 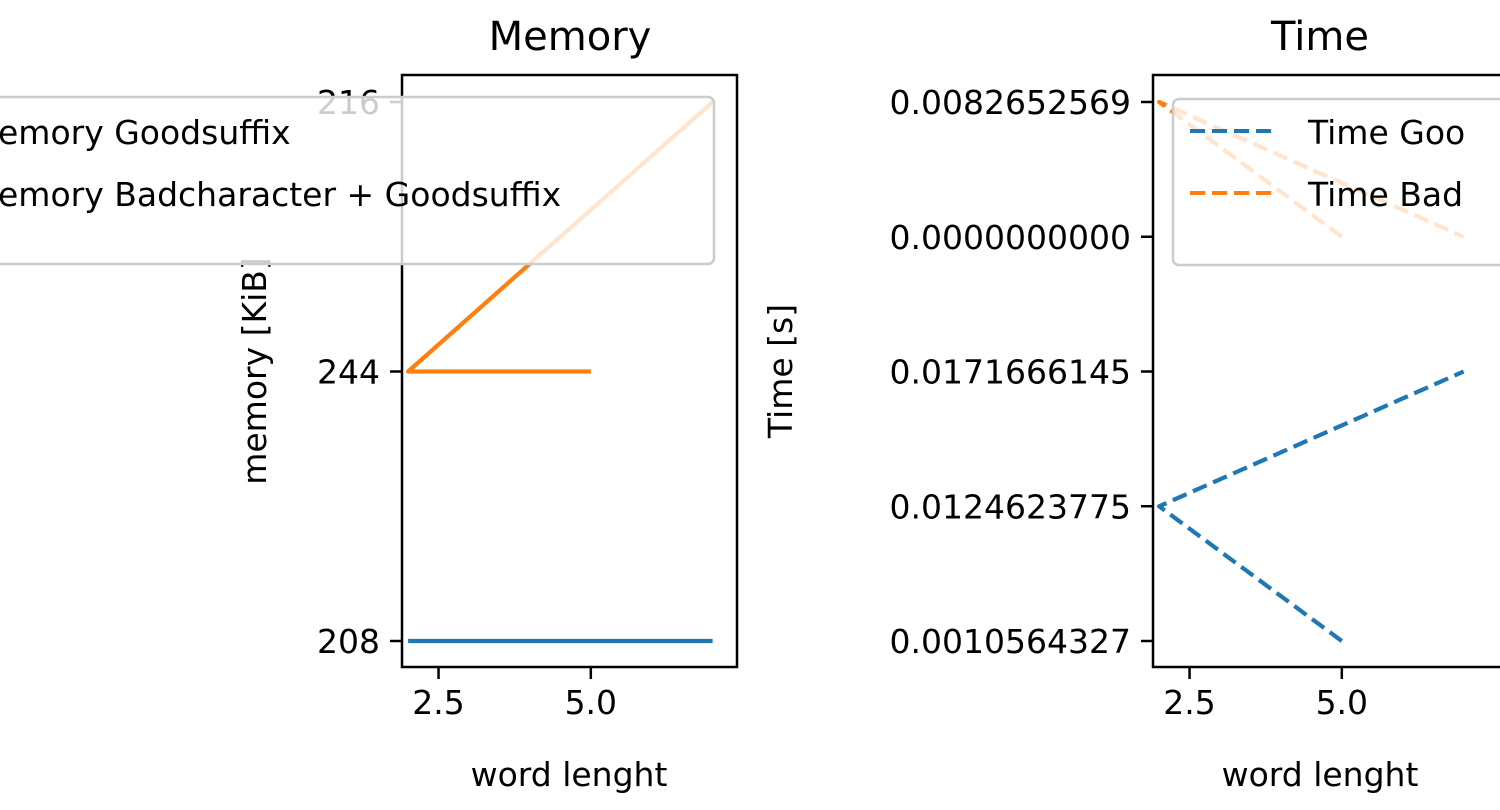 I want to click on time-x-ticks: 2.5 5.0, so click(x=1265, y=694).